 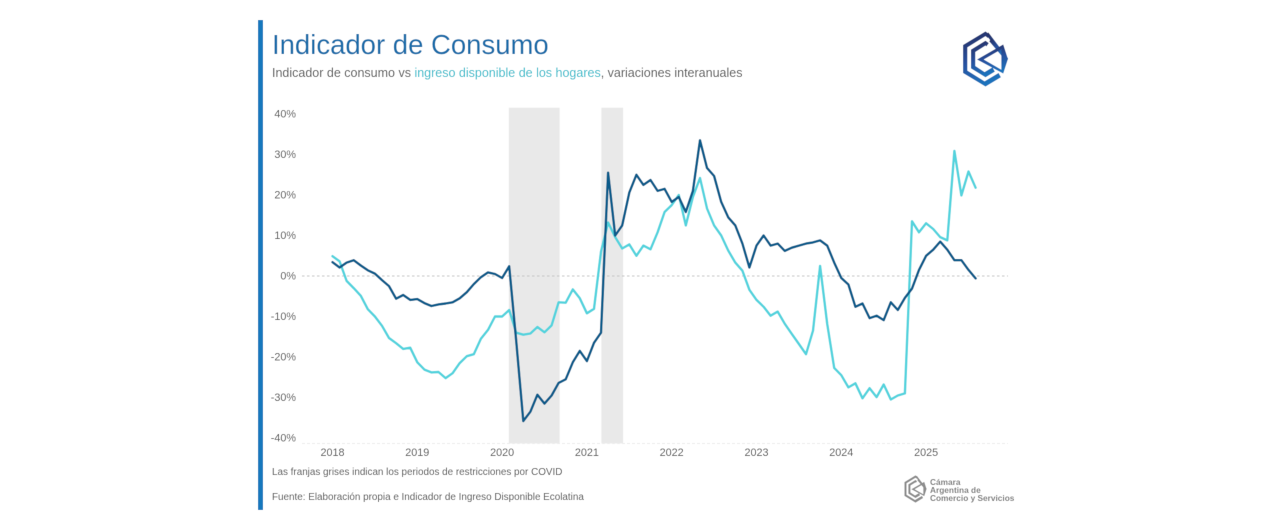 I want to click on svg-text: 0%, so click(x=288, y=277).